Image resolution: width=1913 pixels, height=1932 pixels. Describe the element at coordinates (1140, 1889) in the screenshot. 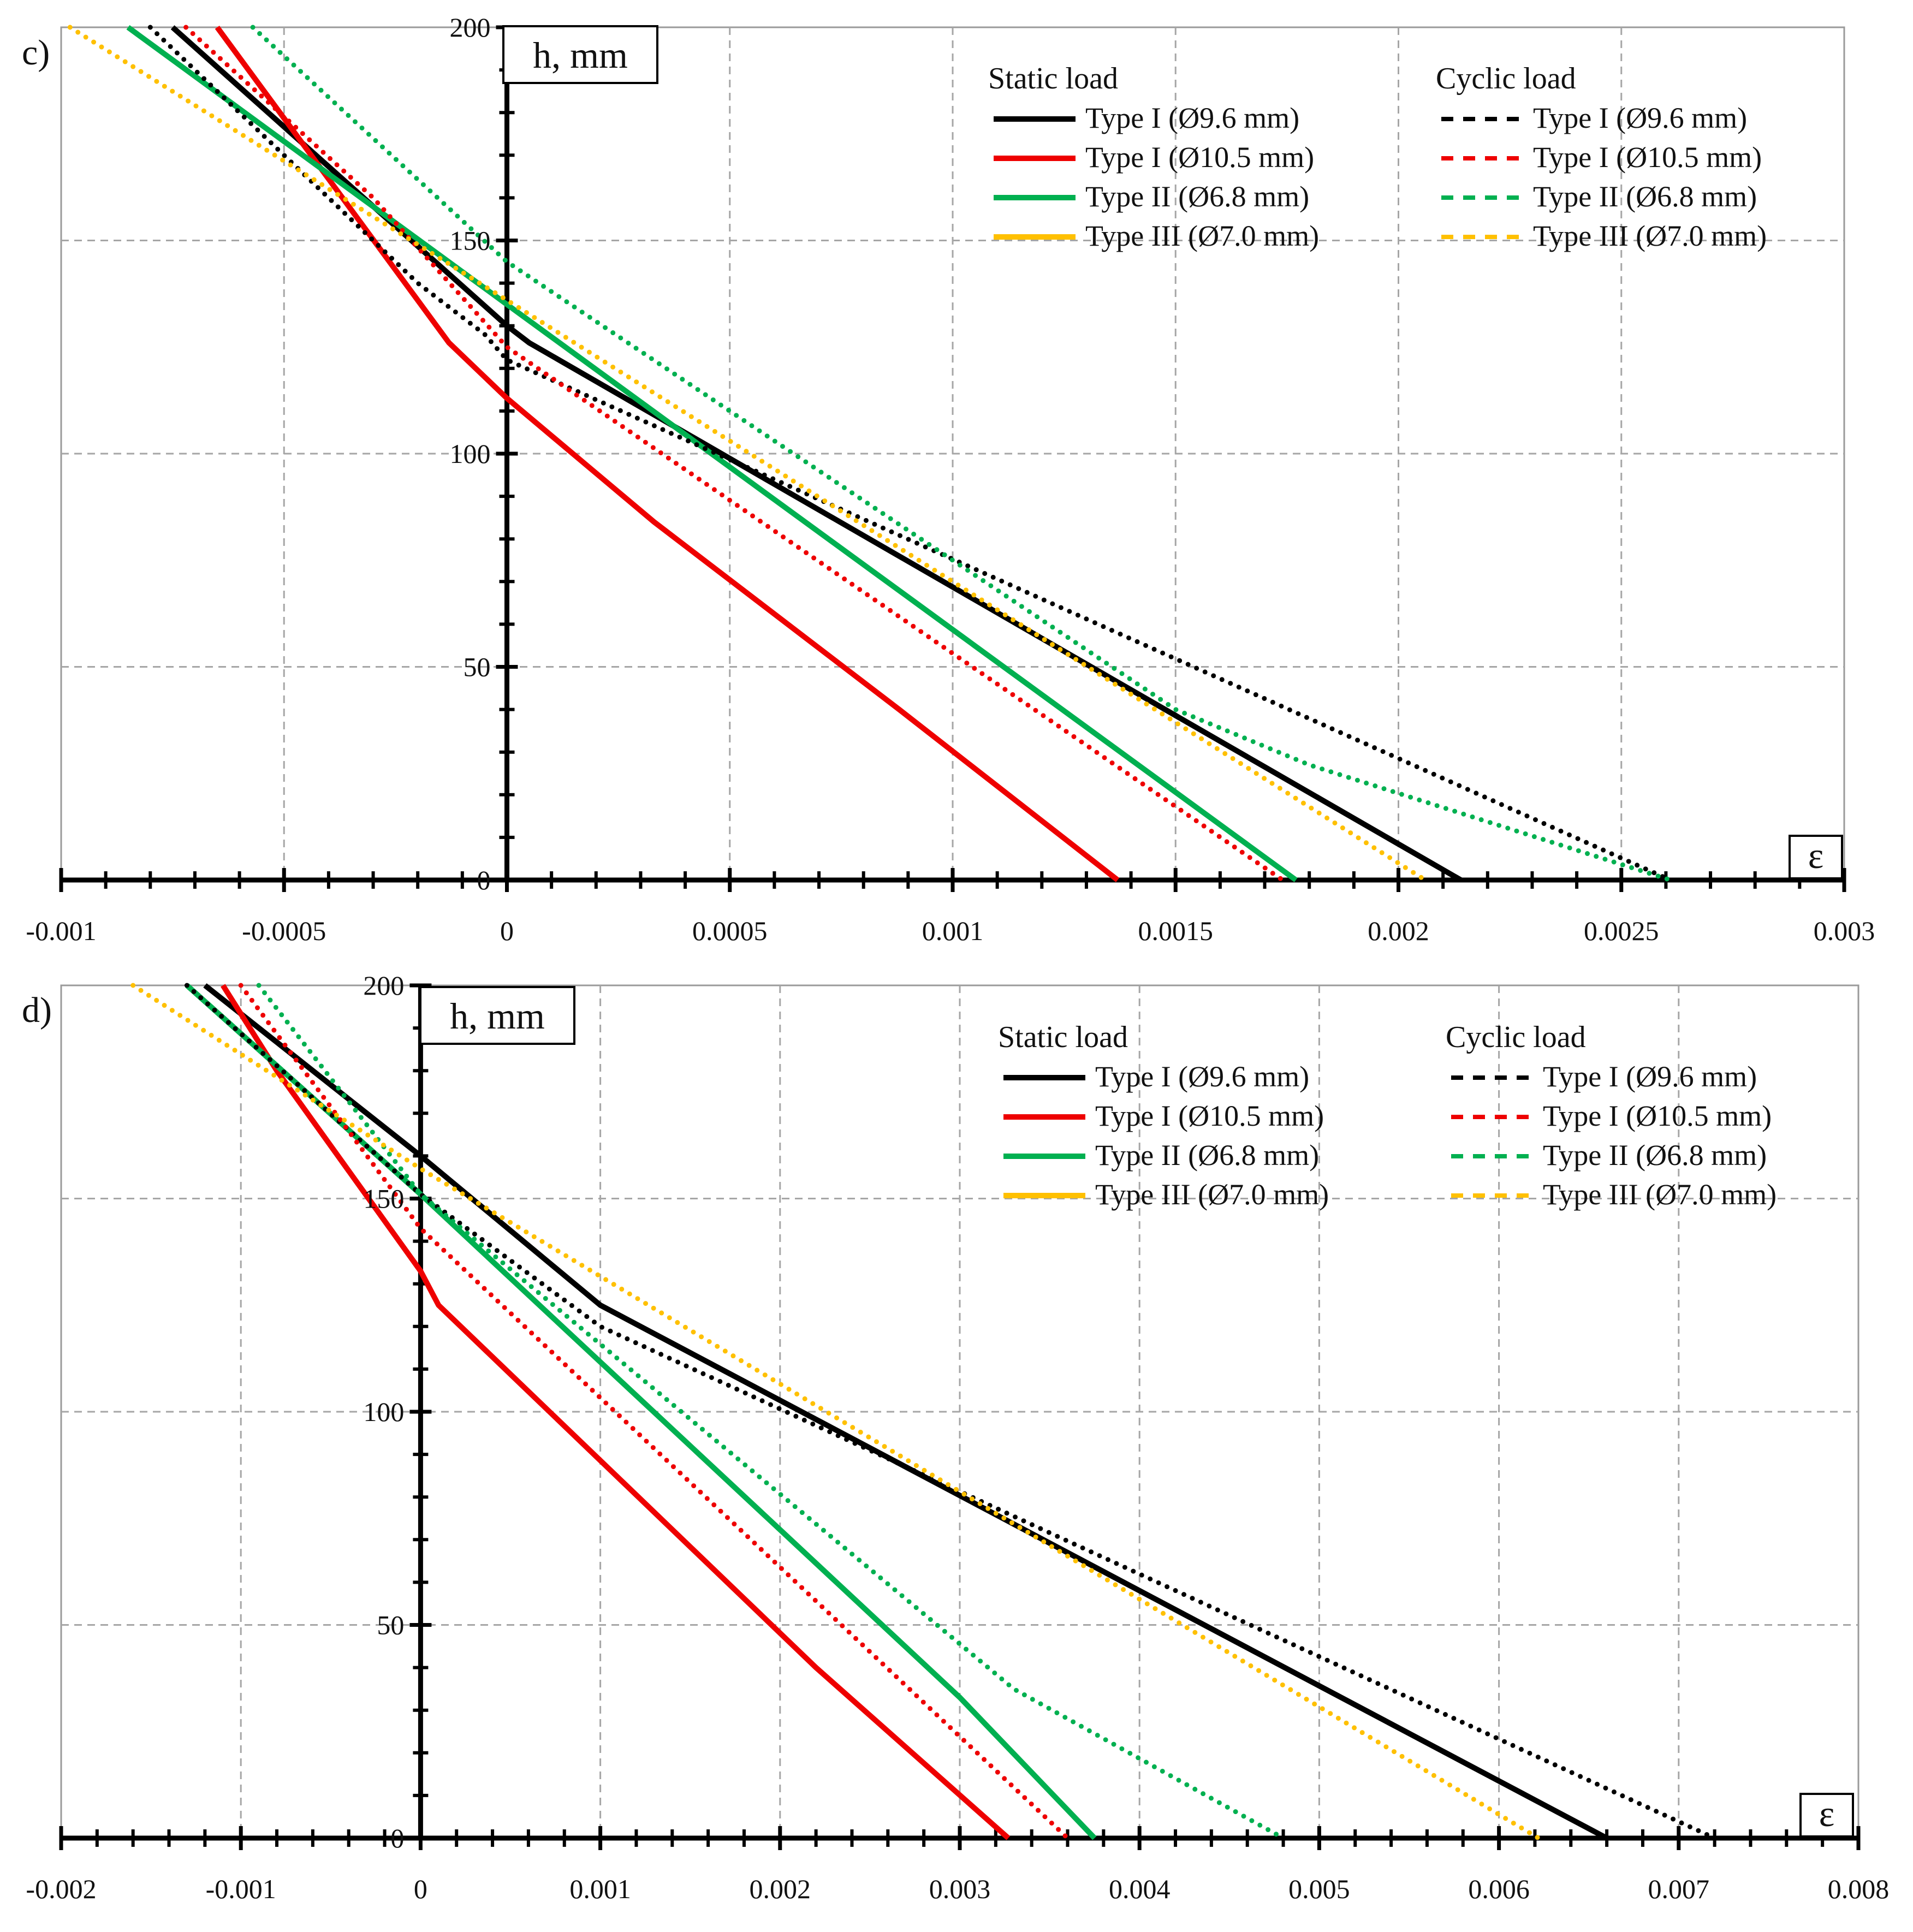

I see `x-tick-label: 0.004` at that location.